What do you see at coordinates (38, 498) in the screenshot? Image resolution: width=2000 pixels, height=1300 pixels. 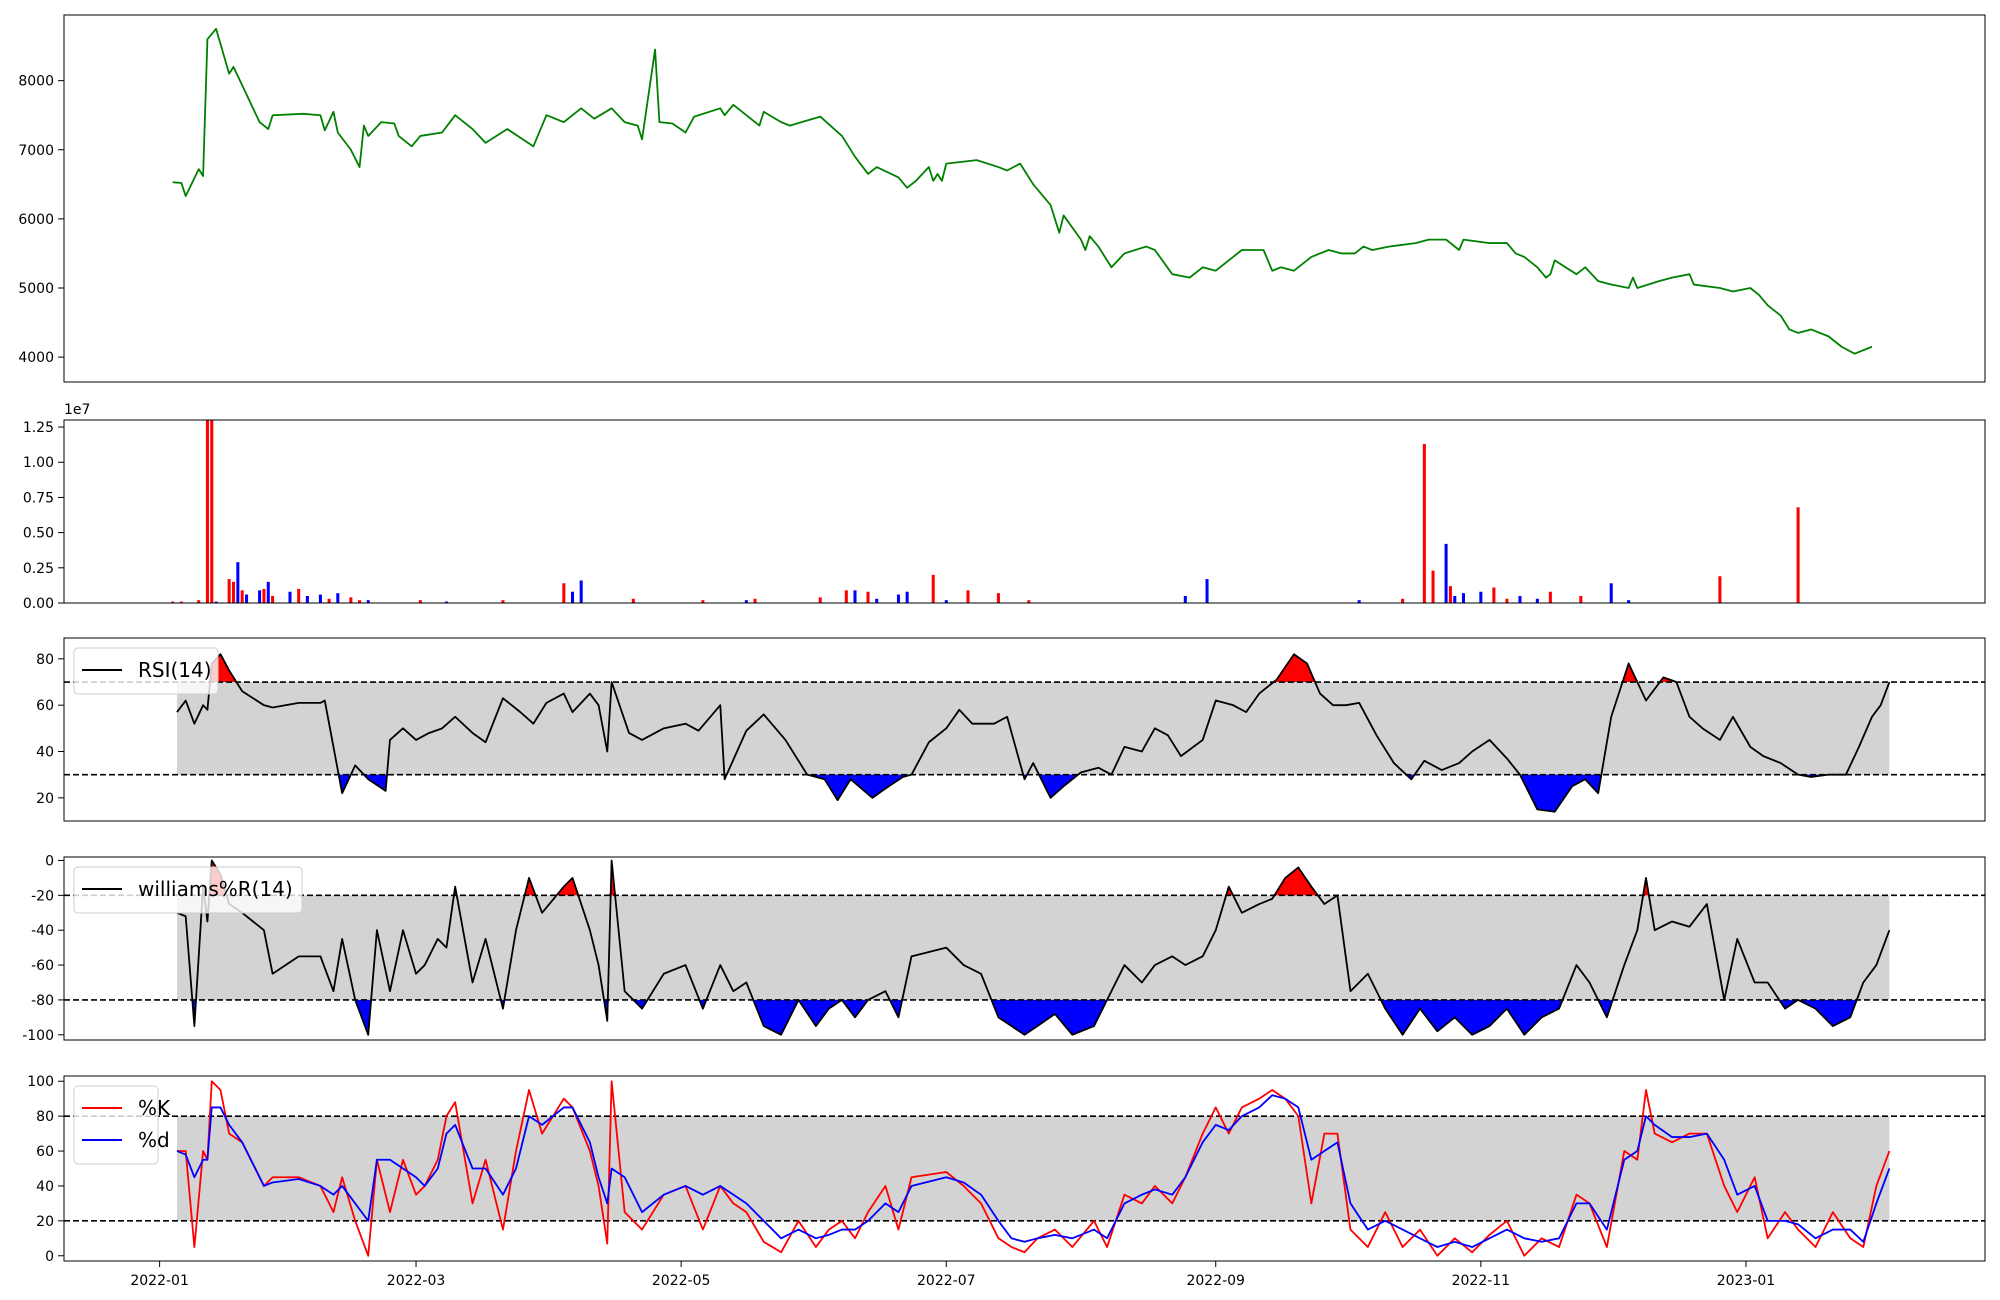 I see `y-tick-label: 0.75` at bounding box center [38, 498].